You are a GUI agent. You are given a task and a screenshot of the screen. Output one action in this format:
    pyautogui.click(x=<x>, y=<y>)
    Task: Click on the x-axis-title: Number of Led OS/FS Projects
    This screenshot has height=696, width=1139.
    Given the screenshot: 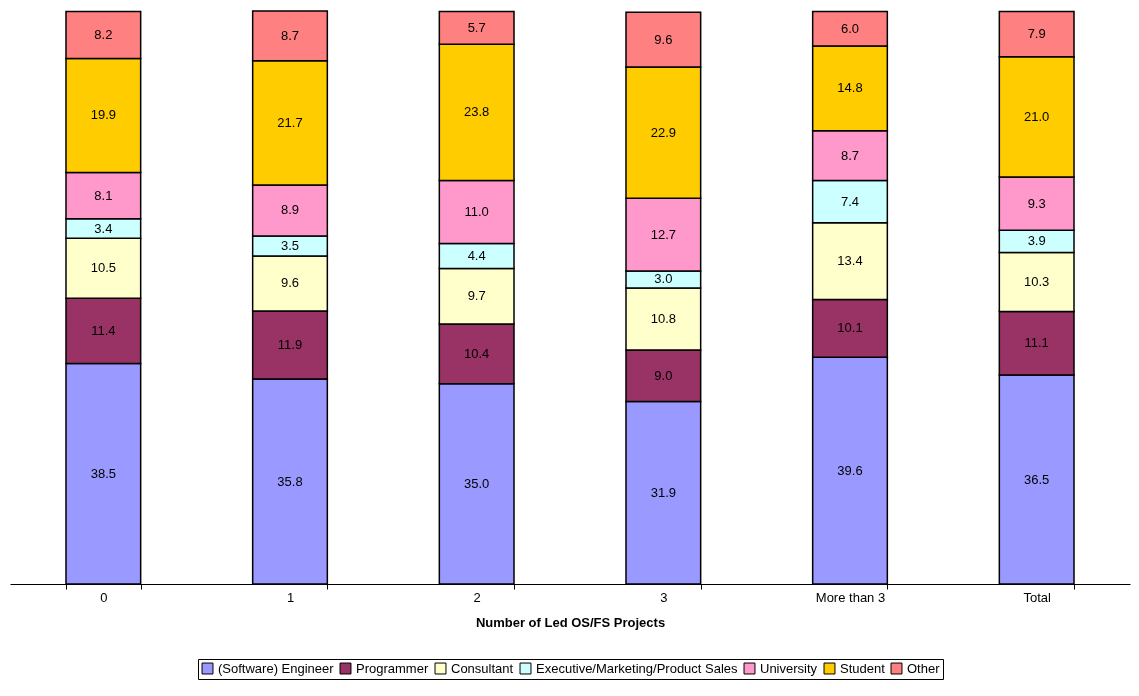 What is the action you would take?
    pyautogui.click(x=570, y=622)
    